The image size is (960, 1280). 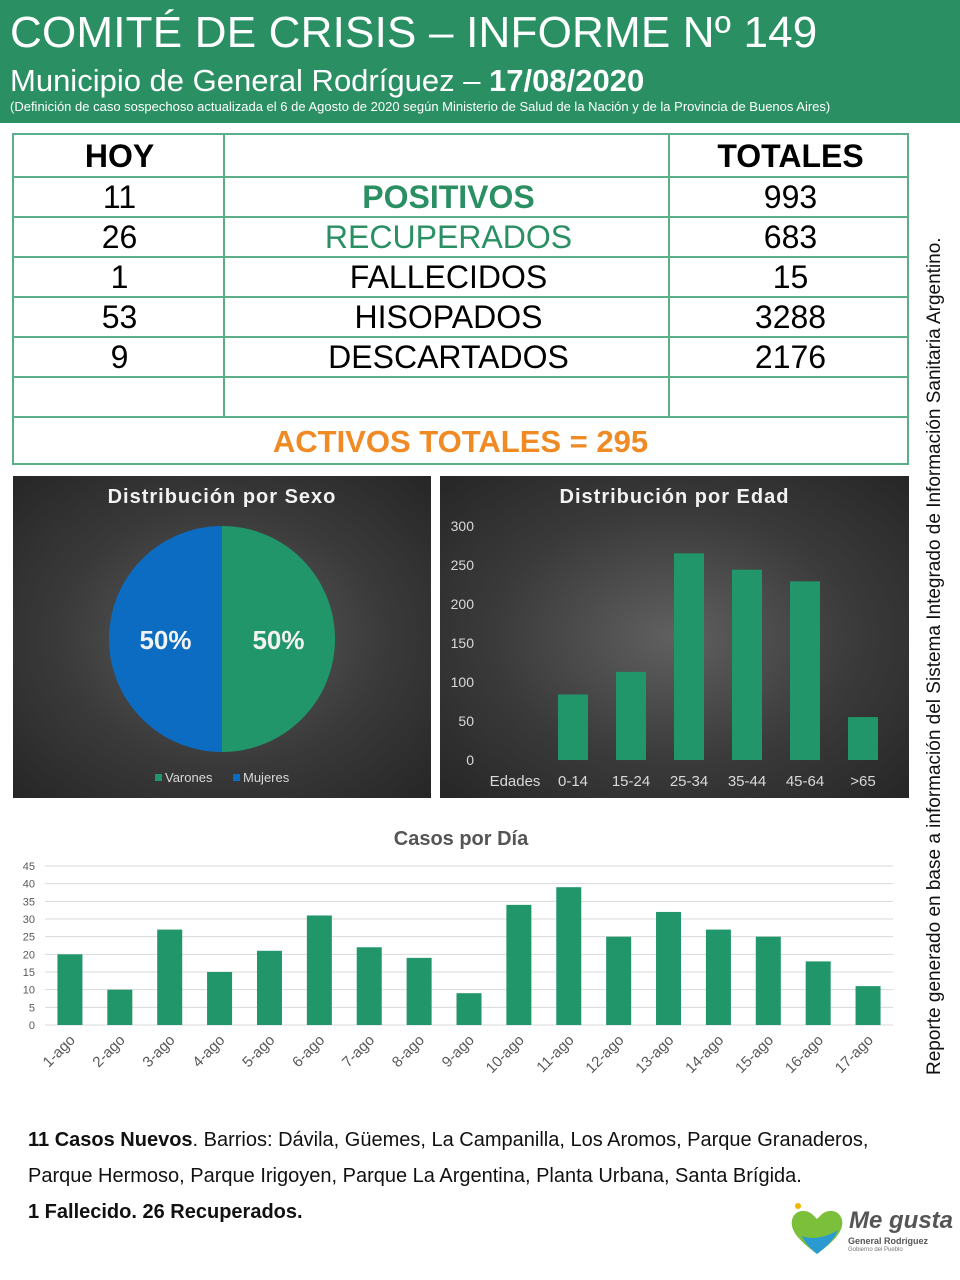 What do you see at coordinates (862, 781) in the screenshot?
I see `edad-xtick: >65` at bounding box center [862, 781].